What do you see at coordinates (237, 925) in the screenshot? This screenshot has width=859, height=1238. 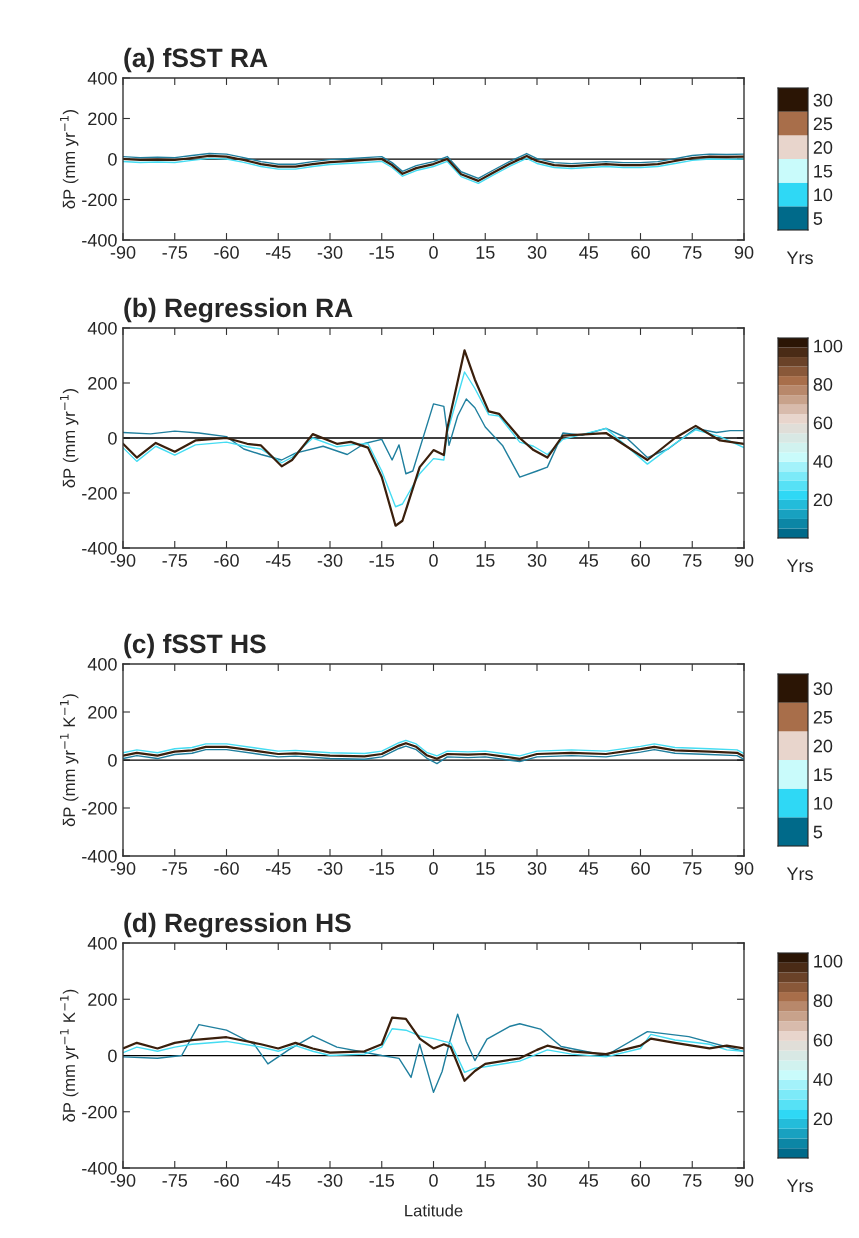 I see `chart-title: (d) Regression HS` at bounding box center [237, 925].